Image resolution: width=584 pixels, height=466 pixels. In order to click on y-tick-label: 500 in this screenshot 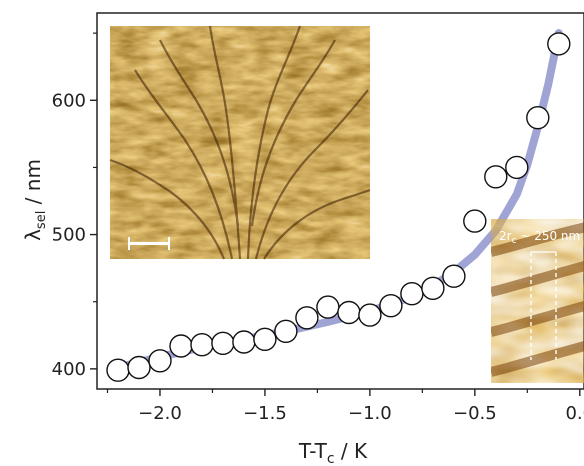, I will do `click(69, 235)`.